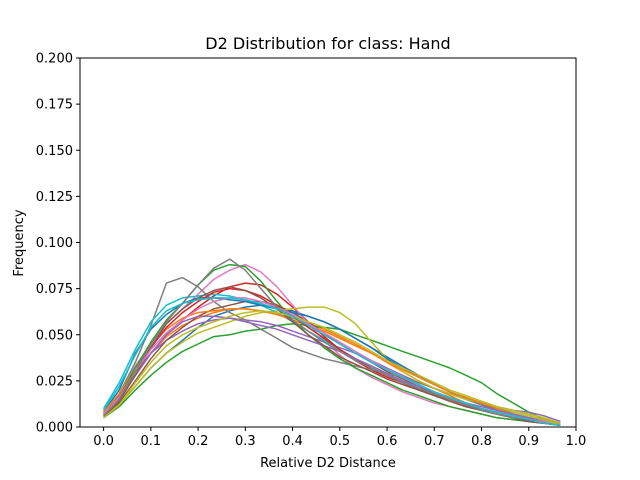  I want to click on y-tick-label: 0.150, so click(54, 151).